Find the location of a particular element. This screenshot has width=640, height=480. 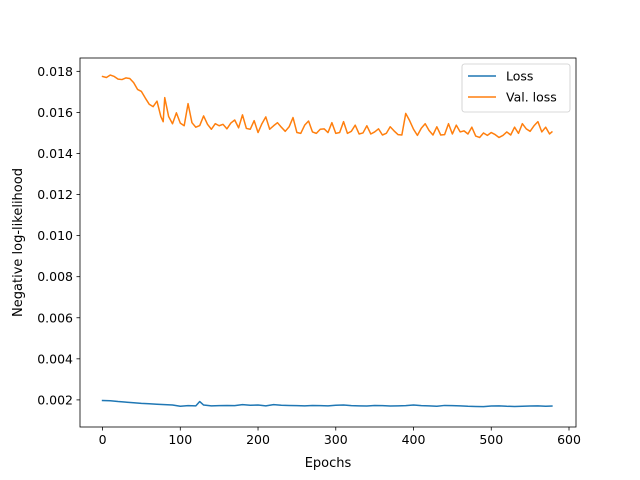

y-tick-label: 0.004 is located at coordinates (55, 358).